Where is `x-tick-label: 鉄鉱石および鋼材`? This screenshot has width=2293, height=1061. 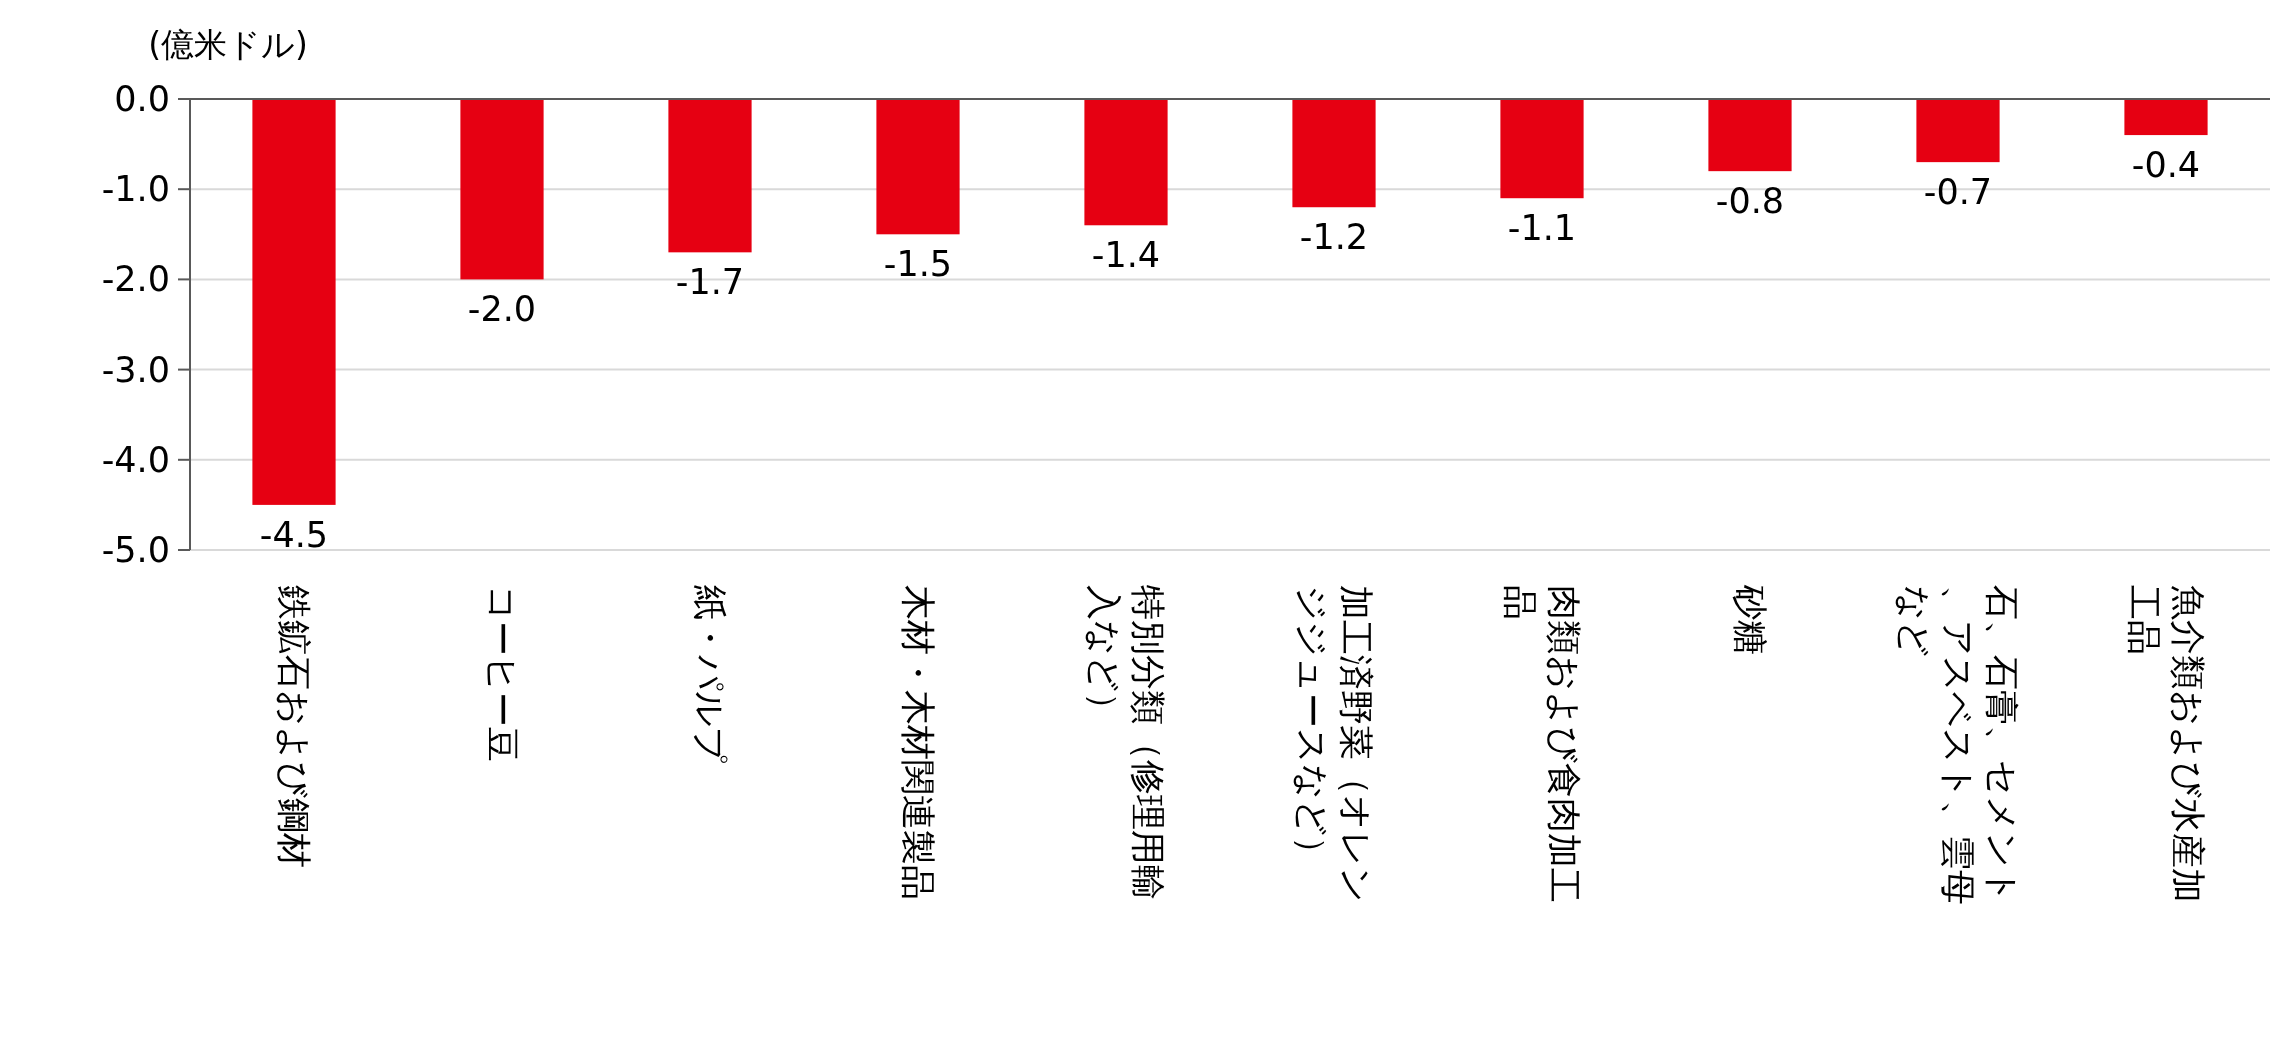
x-tick-label: 鉄鉱石および鋼材 is located at coordinates (294, 726).